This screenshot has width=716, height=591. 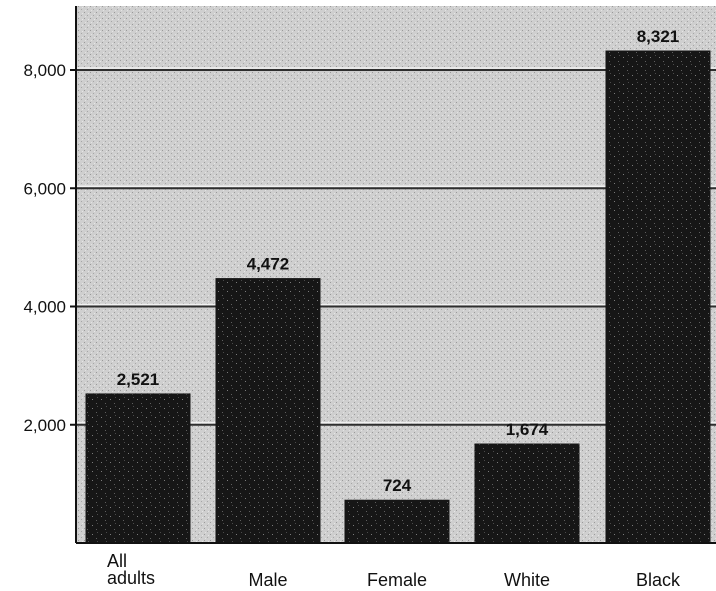 What do you see at coordinates (397, 485) in the screenshot?
I see `bar-value-label: 724` at bounding box center [397, 485].